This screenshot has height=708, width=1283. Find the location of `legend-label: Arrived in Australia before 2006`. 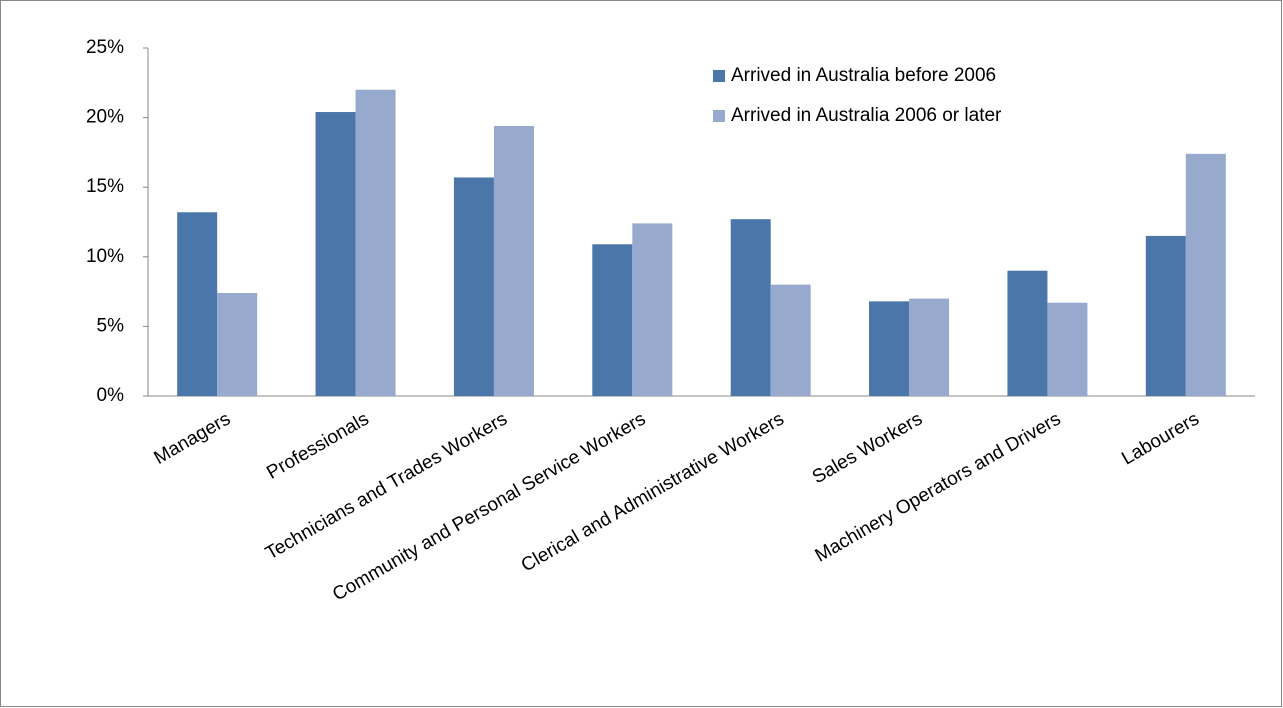

legend-label: Arrived in Australia before 2006 is located at coordinates (863, 75).